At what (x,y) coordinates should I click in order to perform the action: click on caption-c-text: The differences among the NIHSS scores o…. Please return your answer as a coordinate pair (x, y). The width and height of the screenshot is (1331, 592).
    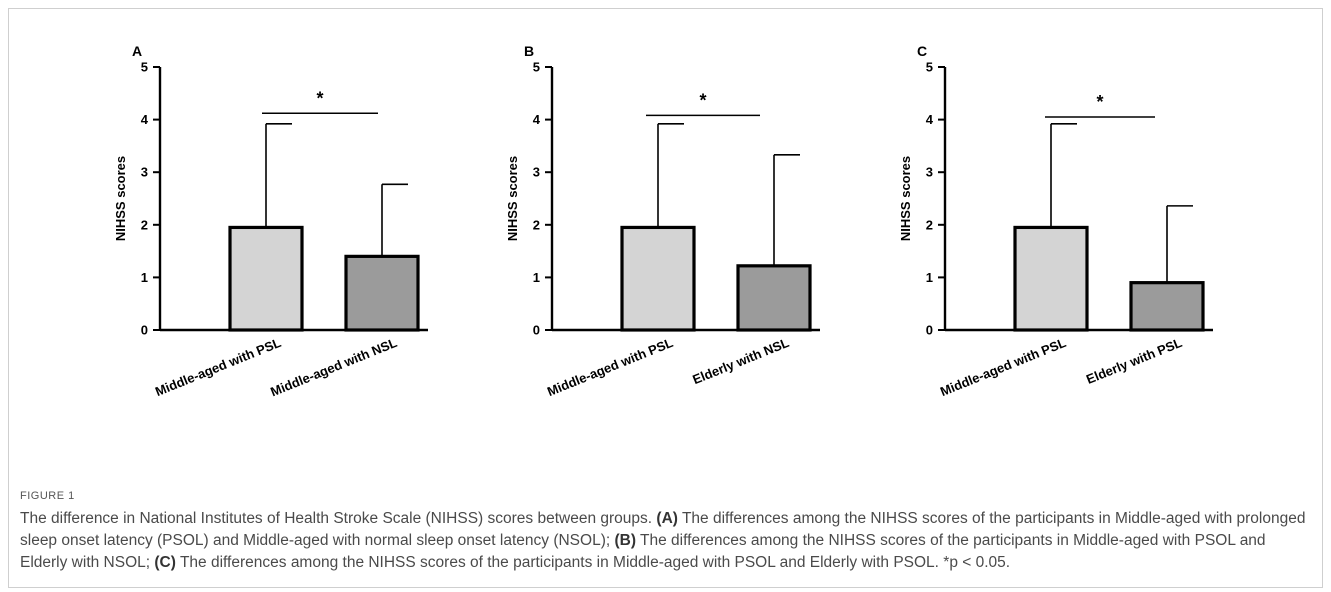
    Looking at the image, I should click on (595, 562).